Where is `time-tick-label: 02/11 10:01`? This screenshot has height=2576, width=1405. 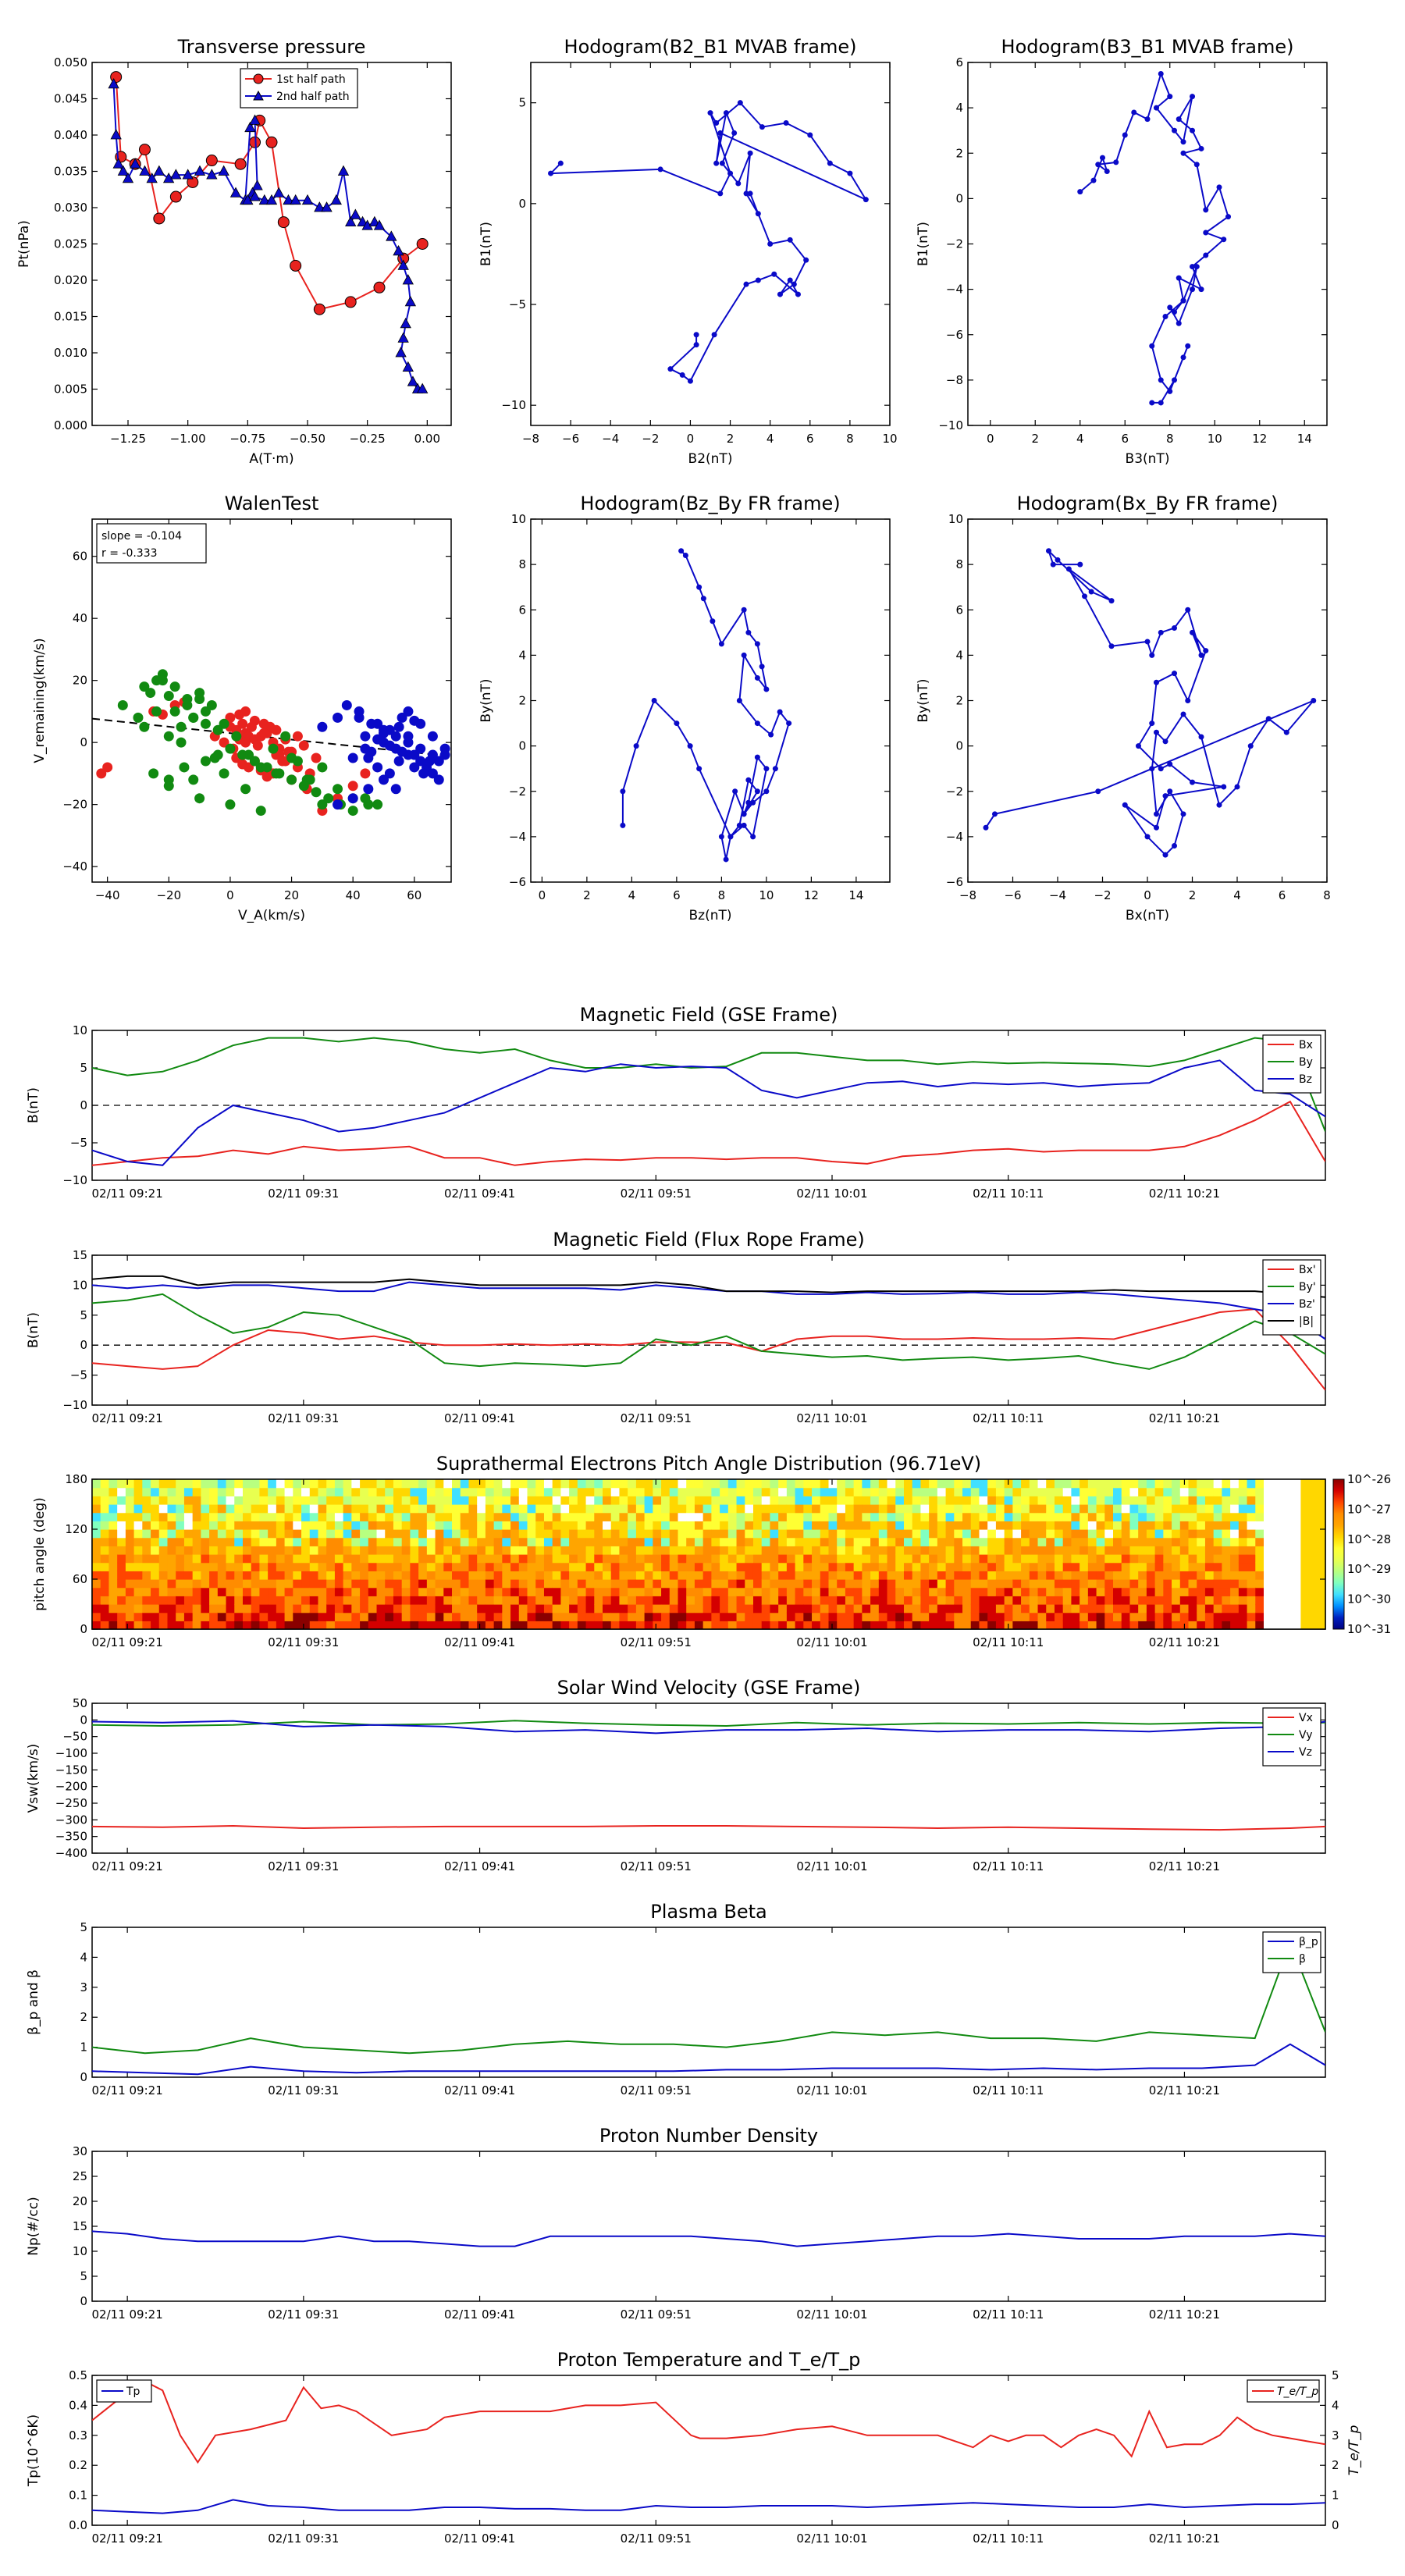 time-tick-label: 02/11 10:01 is located at coordinates (831, 1418).